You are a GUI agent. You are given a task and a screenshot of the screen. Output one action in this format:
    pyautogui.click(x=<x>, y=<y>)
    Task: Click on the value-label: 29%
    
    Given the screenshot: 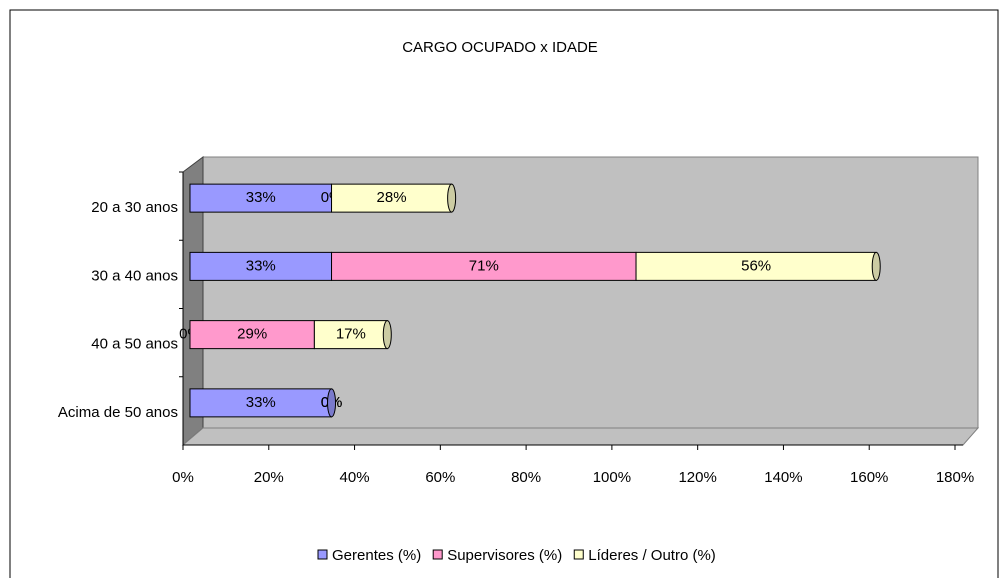 What is the action you would take?
    pyautogui.click(x=252, y=334)
    